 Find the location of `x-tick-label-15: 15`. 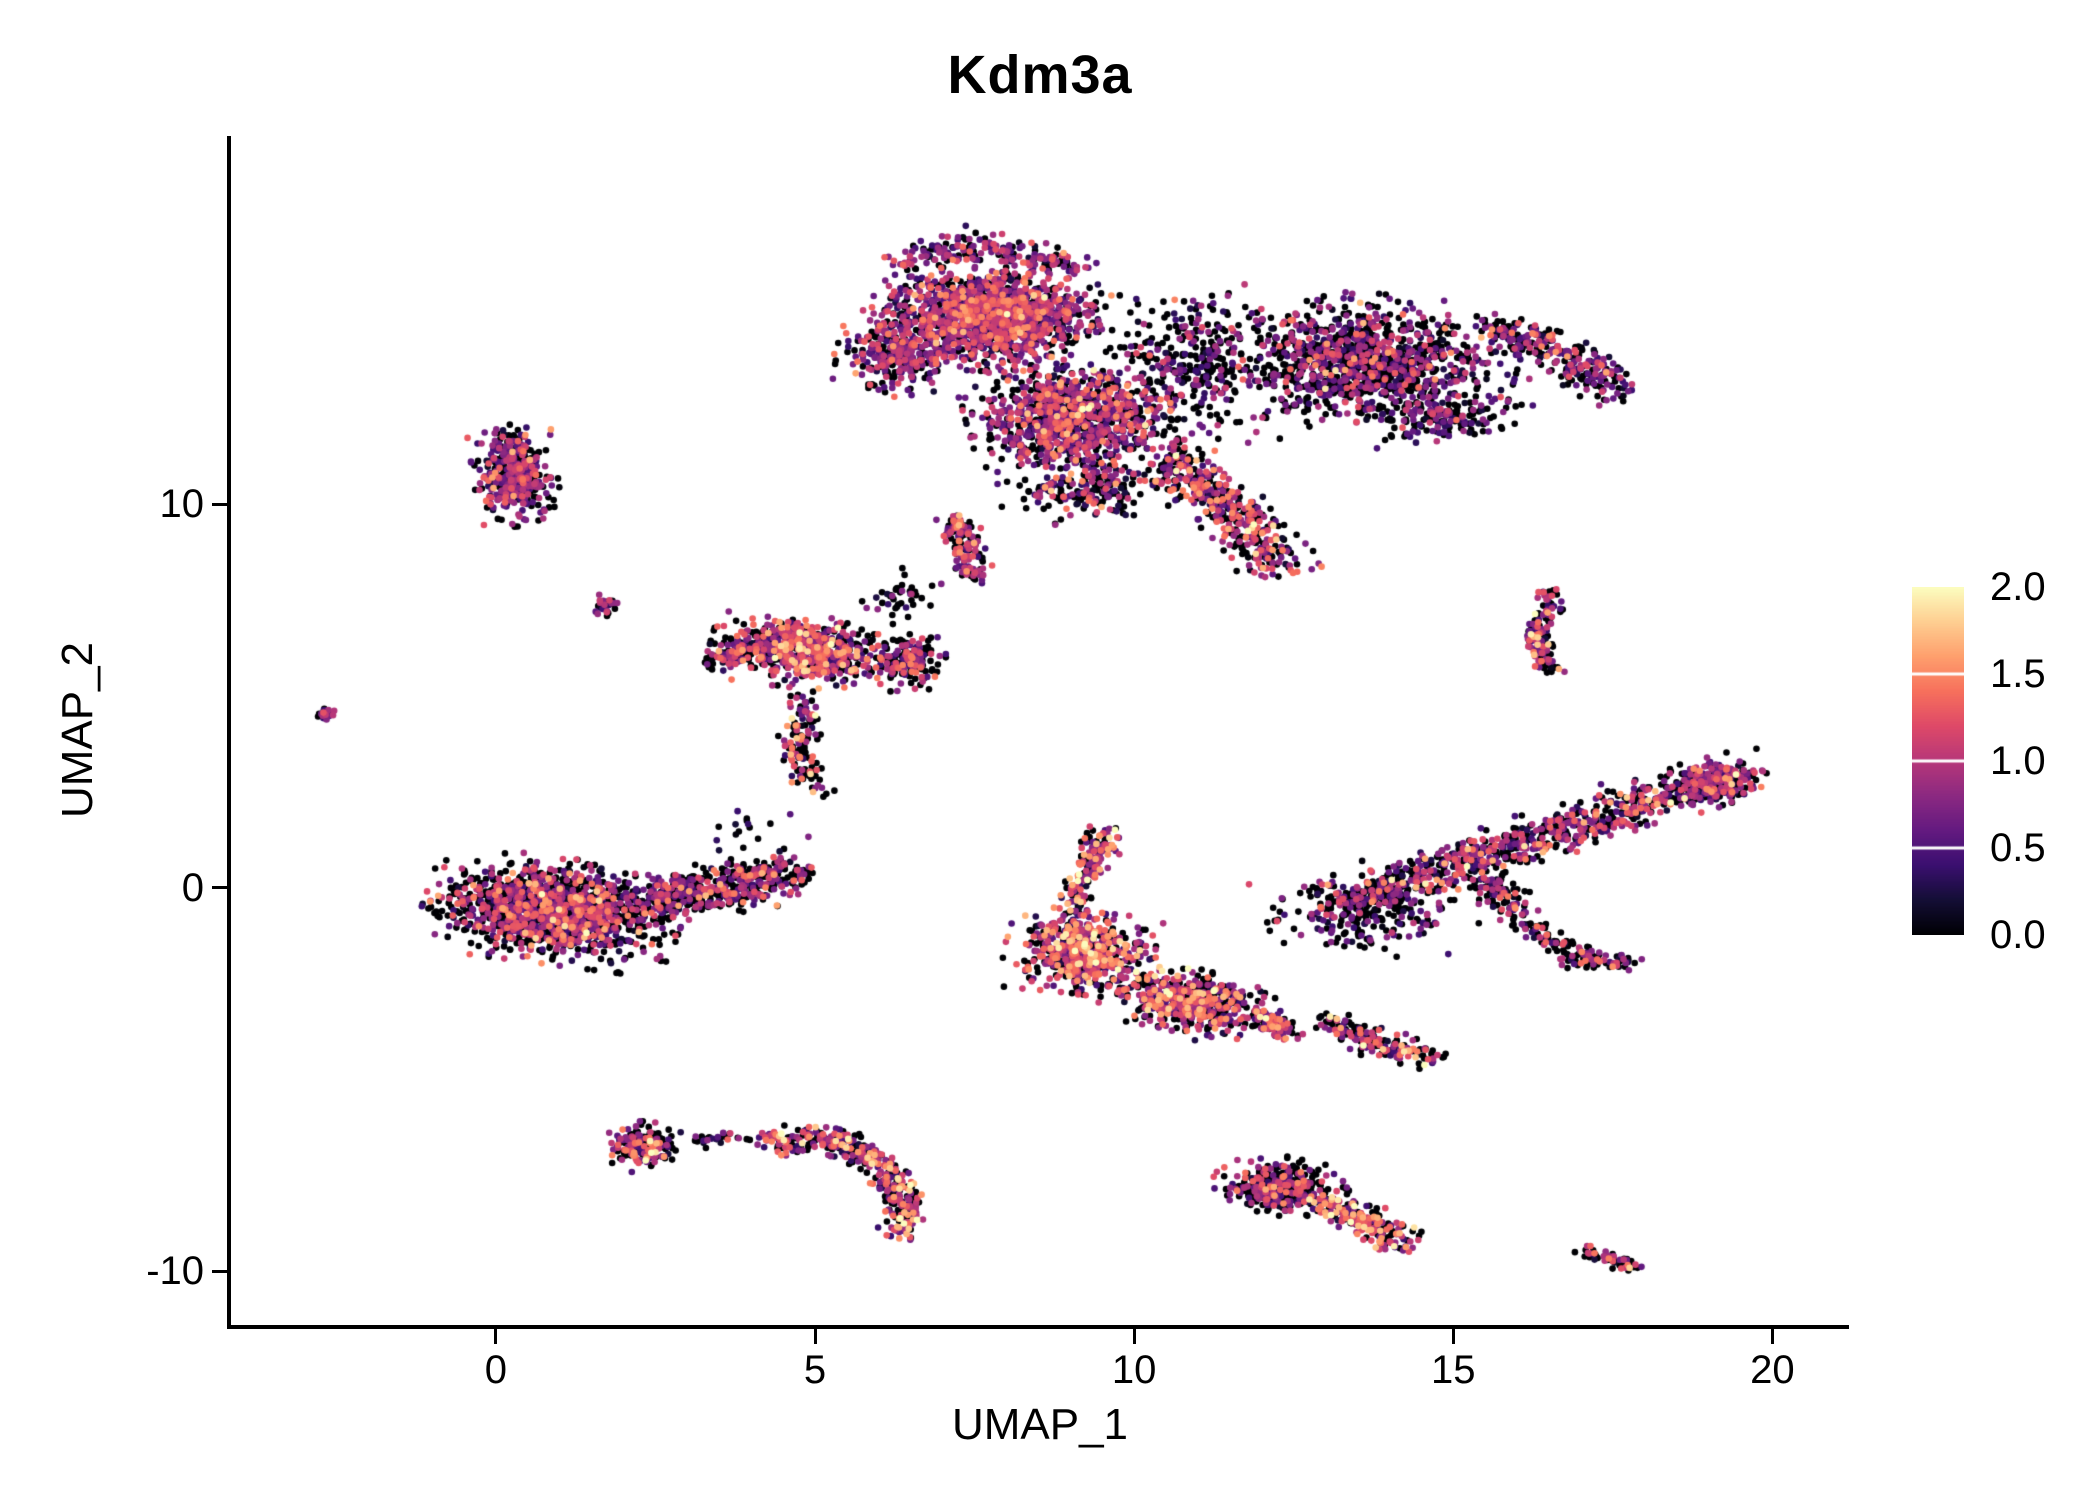

x-tick-label-15: 15 is located at coordinates (1453, 1370).